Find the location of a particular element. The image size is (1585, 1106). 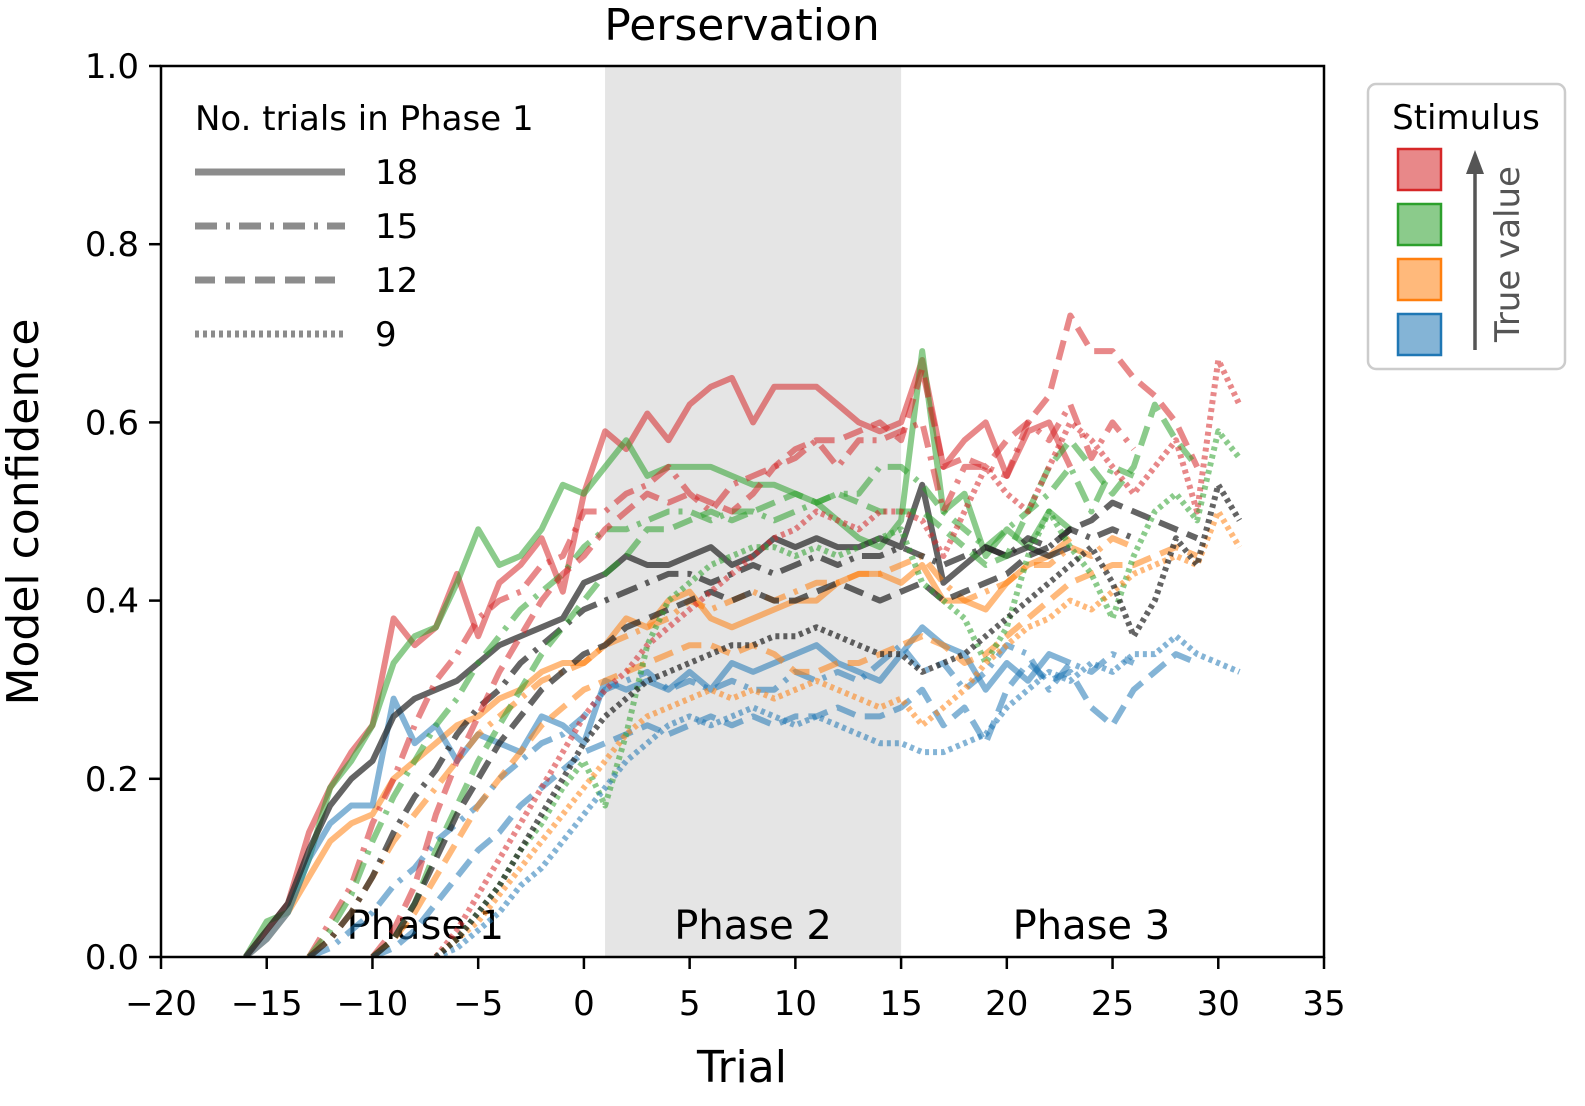

phase-labels: Phase 1 Phase 2 Phase 3 is located at coordinates (759, 926).